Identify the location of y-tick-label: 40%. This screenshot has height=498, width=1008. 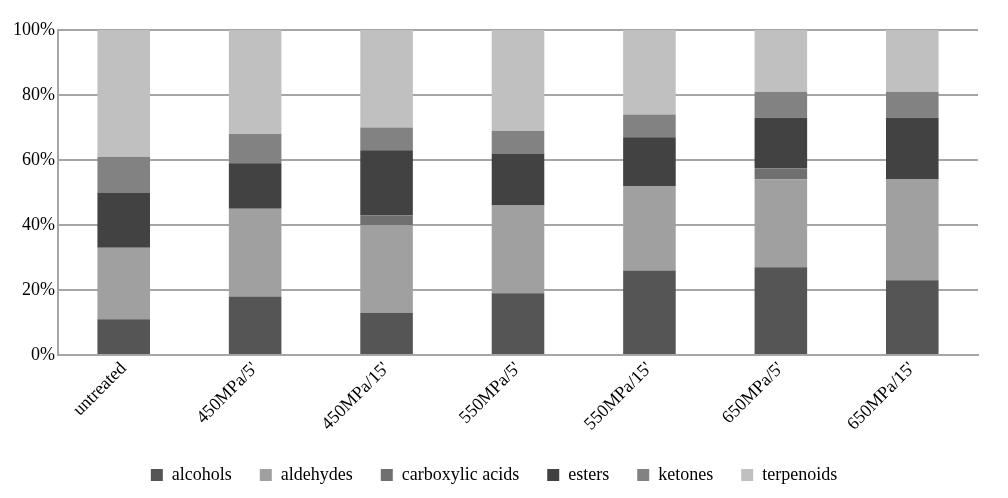
(38, 223).